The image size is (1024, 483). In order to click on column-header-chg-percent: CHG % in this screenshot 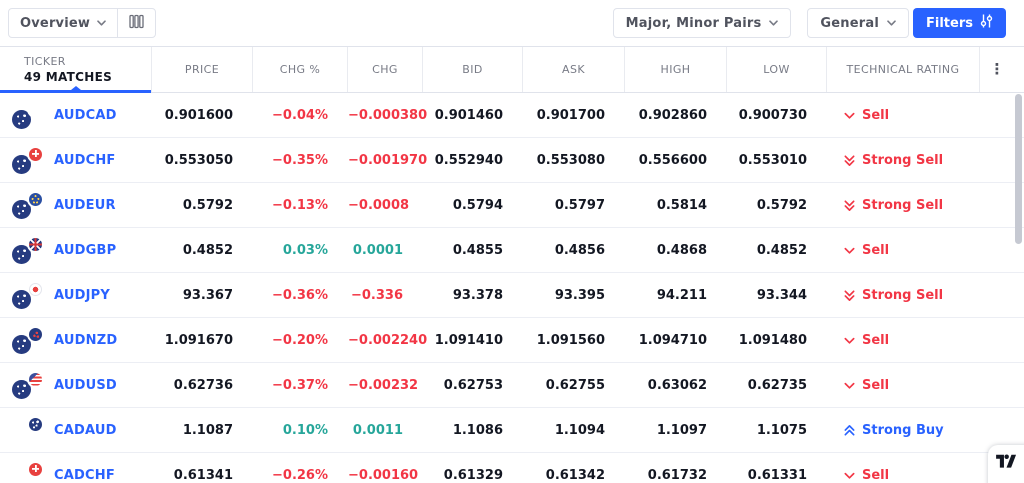, I will do `click(300, 69)`.